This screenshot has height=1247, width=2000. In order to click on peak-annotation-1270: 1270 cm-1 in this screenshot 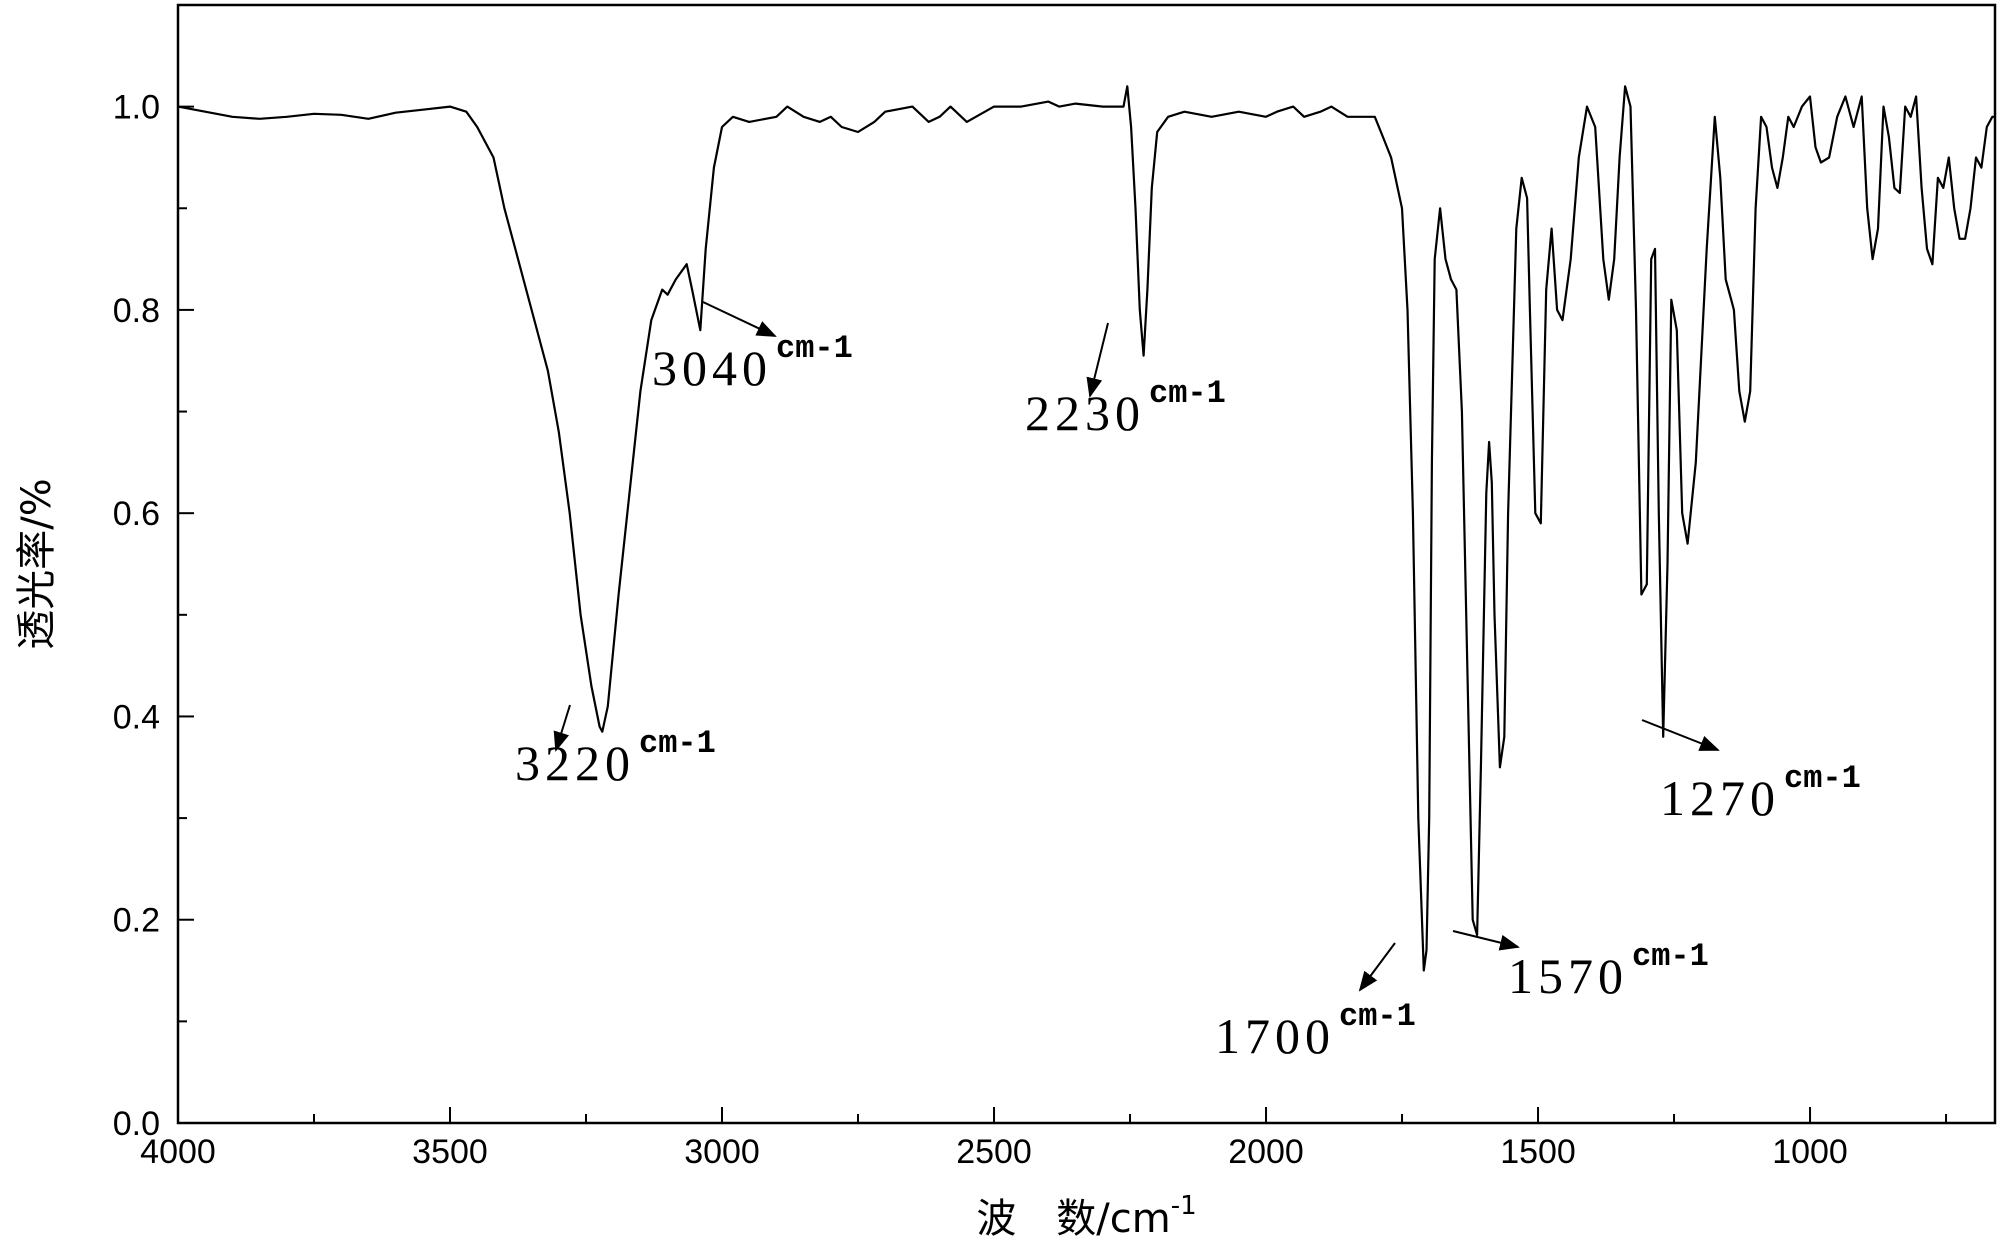, I will do `click(1751, 772)`.